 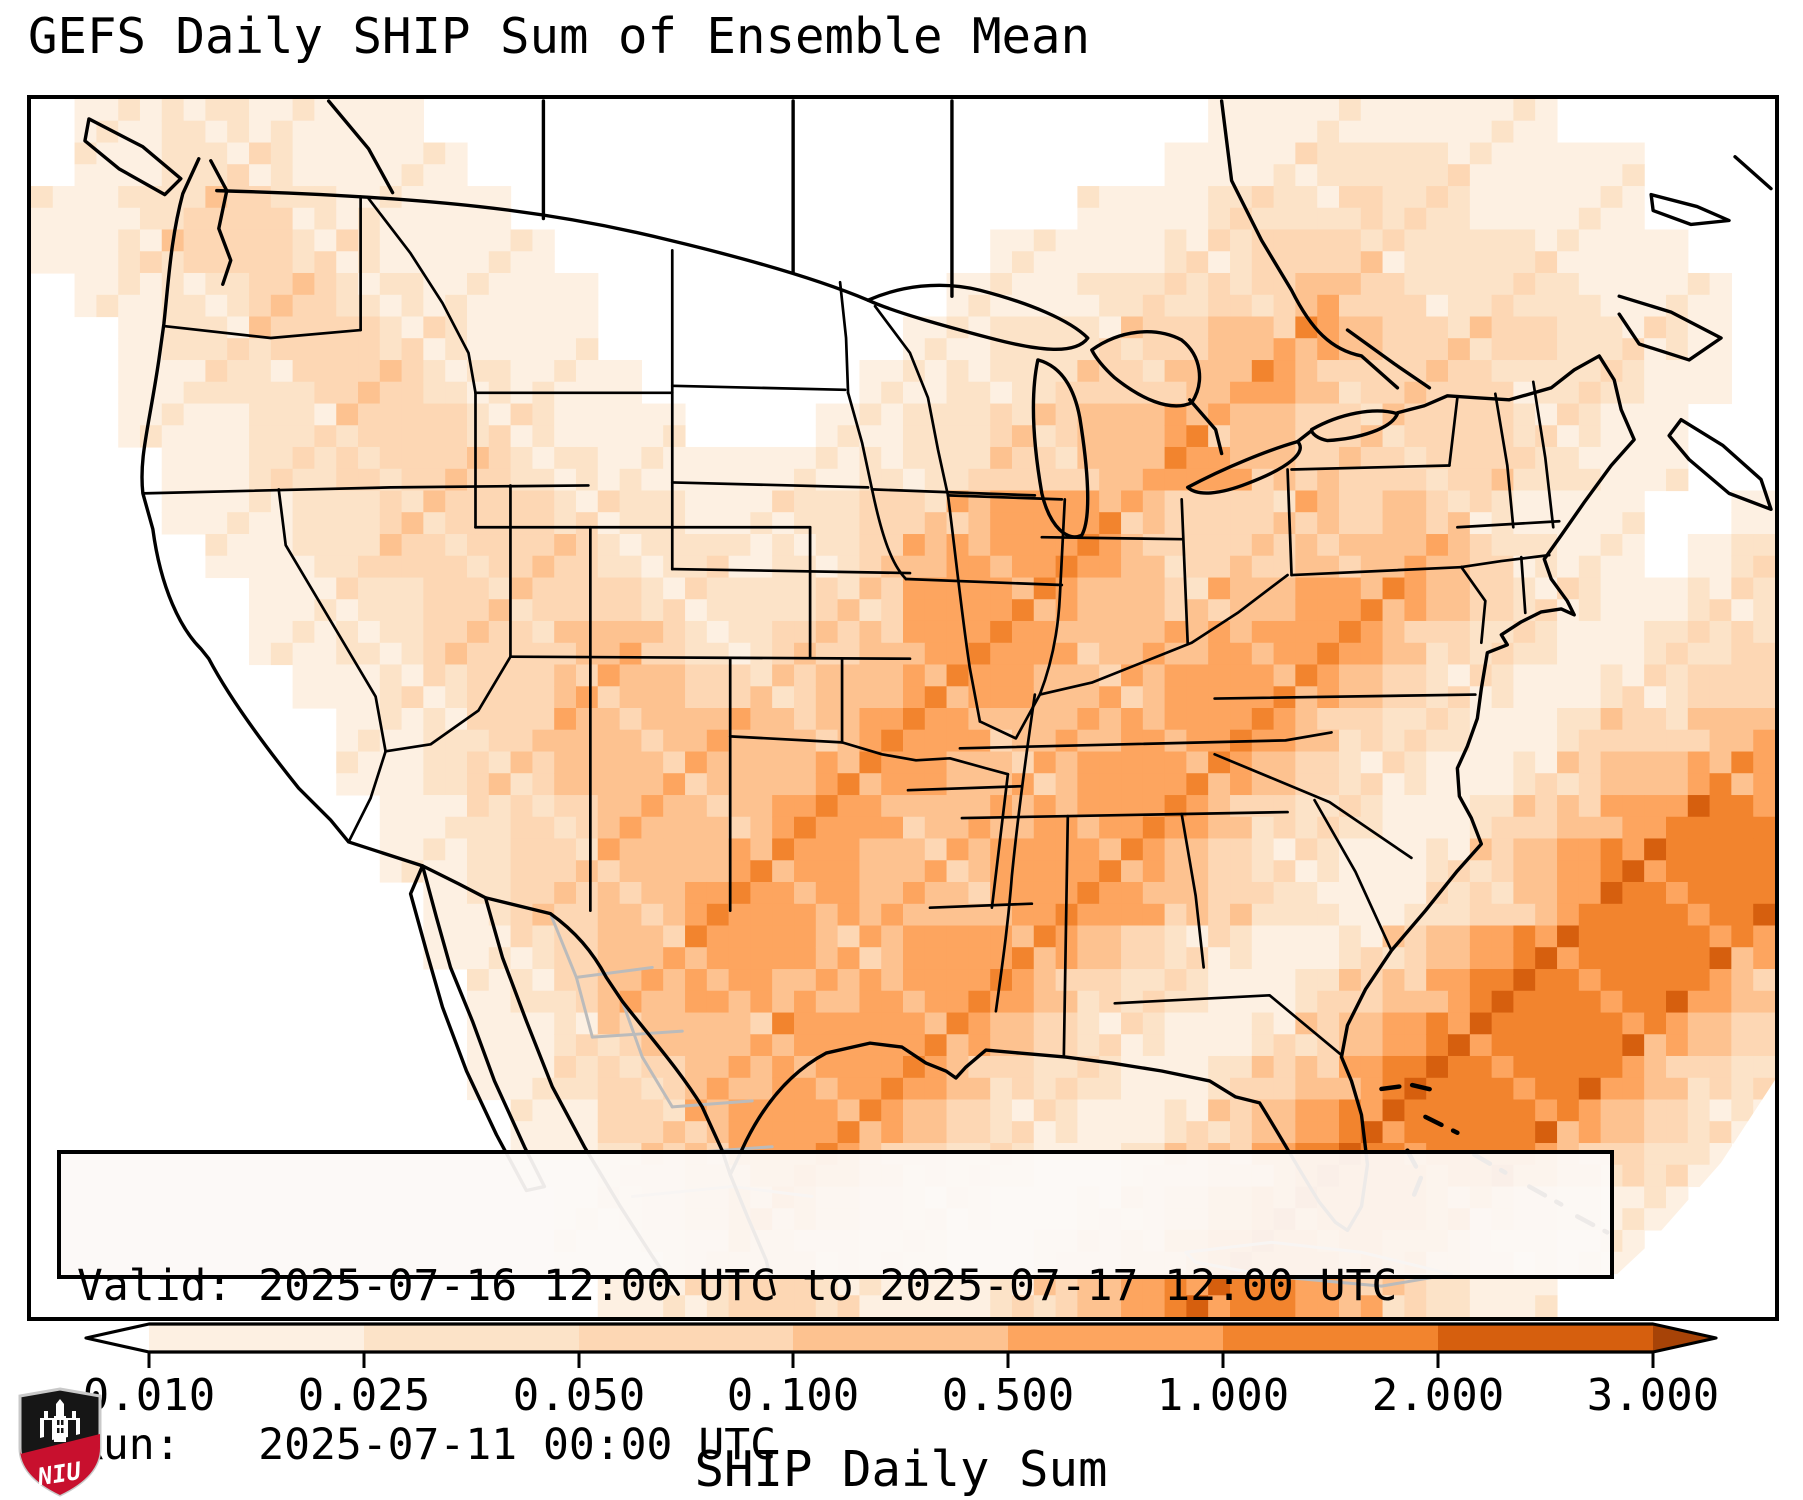 I want to click on colorbar-tick-label: 2.000, so click(x=1438, y=1395).